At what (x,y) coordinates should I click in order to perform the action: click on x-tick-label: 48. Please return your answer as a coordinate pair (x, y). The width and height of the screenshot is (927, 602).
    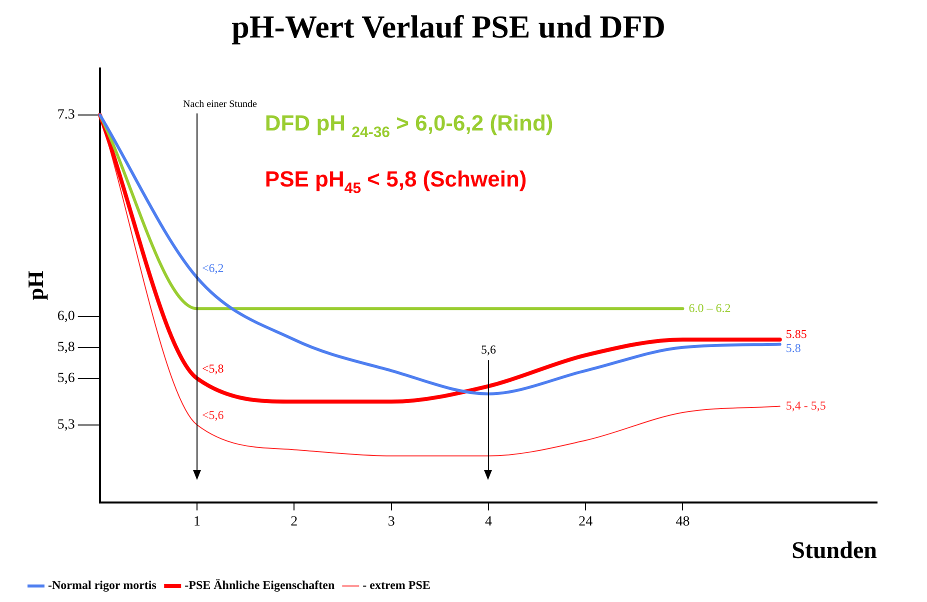
    Looking at the image, I should click on (683, 522).